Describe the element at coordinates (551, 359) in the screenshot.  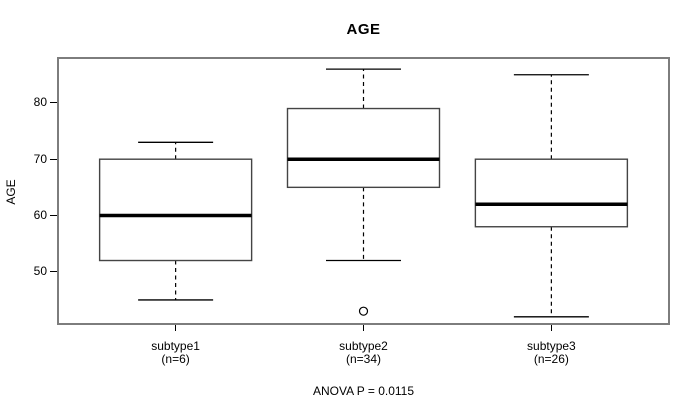
I see `group-count: (n=26)` at that location.